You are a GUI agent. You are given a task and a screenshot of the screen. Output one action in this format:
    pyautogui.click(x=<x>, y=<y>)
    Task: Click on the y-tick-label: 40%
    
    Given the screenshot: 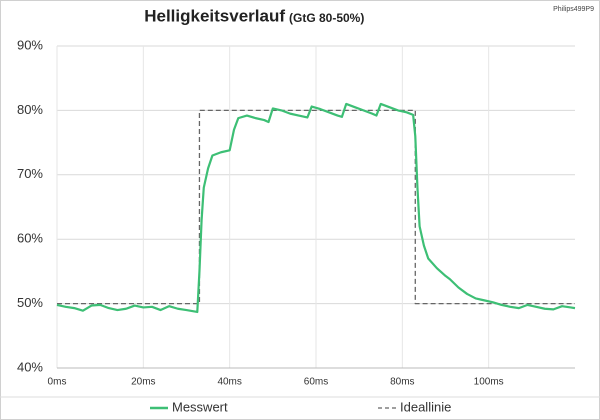 What is the action you would take?
    pyautogui.click(x=30, y=366)
    